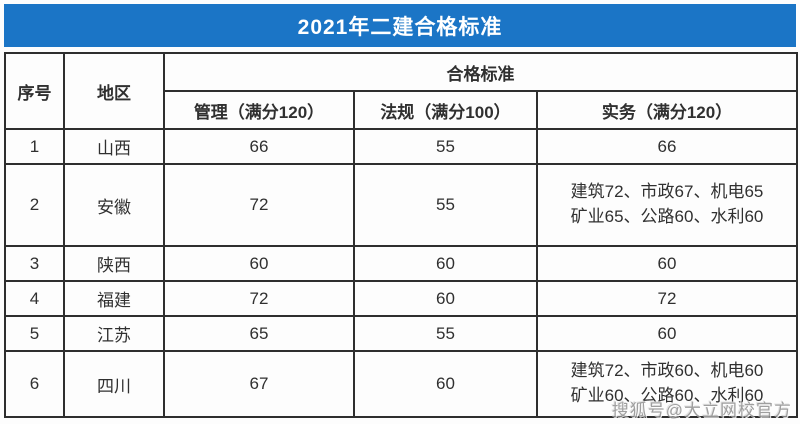 The width and height of the screenshot is (800, 424). I want to click on table-row: 4 福建 72 60 72, so click(401, 298).